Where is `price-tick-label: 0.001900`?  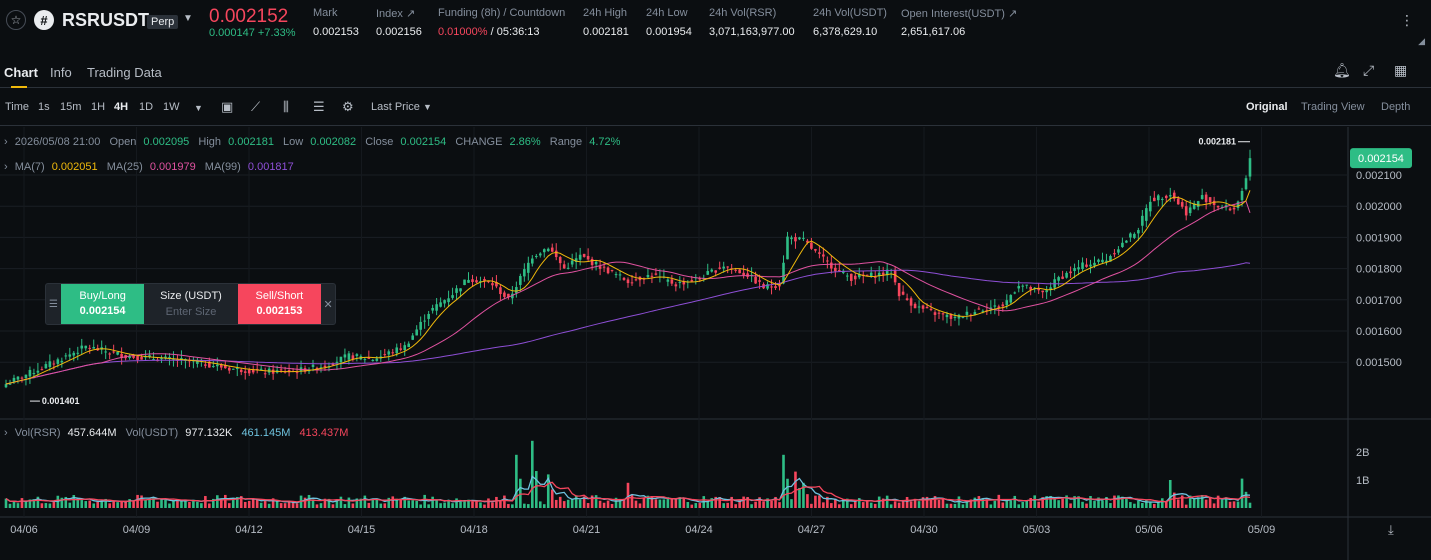
price-tick-label: 0.001900 is located at coordinates (1379, 238).